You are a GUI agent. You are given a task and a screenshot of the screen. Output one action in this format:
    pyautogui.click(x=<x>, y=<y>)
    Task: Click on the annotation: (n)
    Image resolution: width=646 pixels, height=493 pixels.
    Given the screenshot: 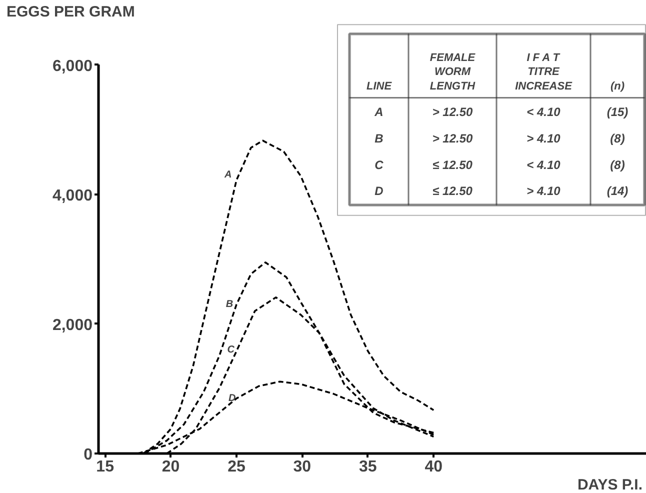 What is the action you would take?
    pyautogui.click(x=617, y=86)
    